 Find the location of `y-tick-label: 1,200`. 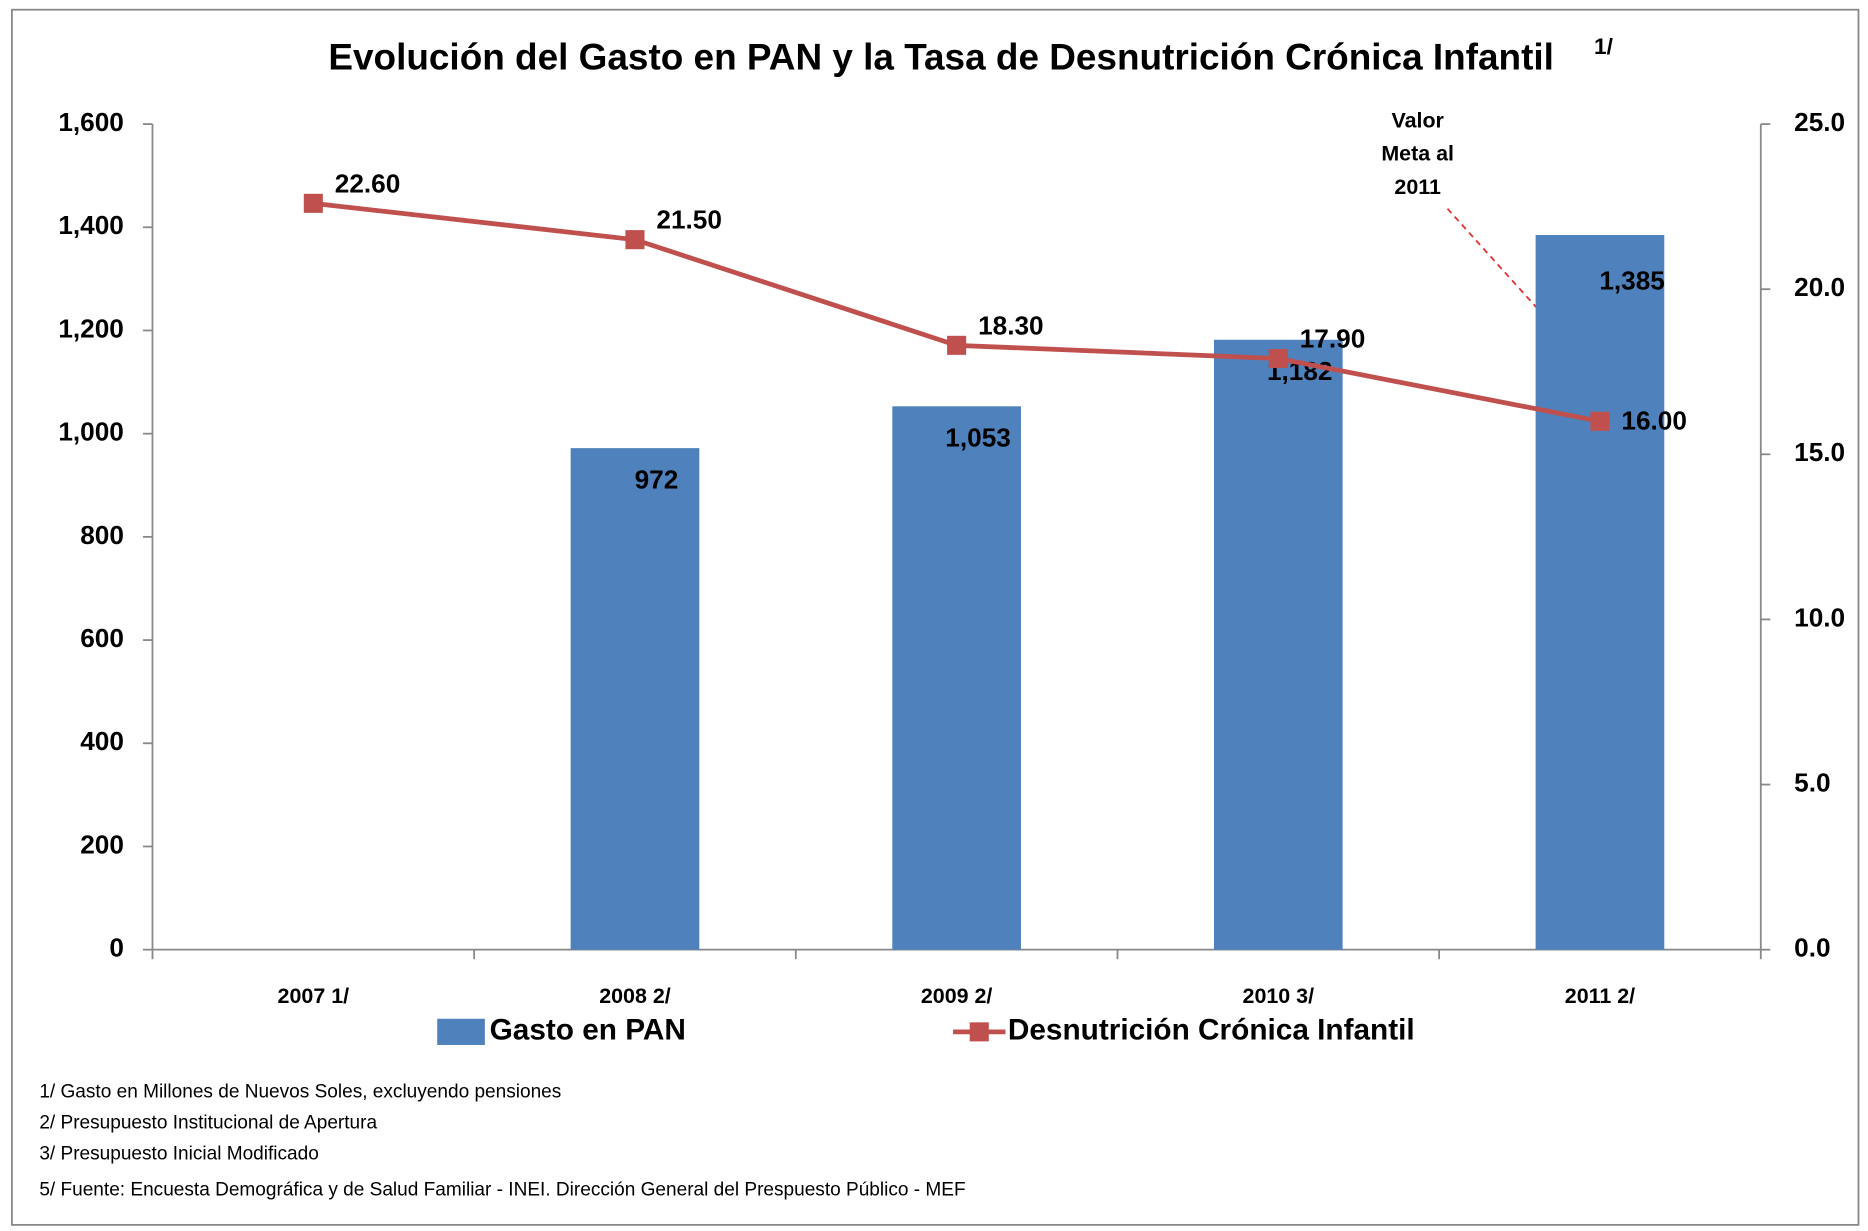

y-tick-label: 1,200 is located at coordinates (91, 328).